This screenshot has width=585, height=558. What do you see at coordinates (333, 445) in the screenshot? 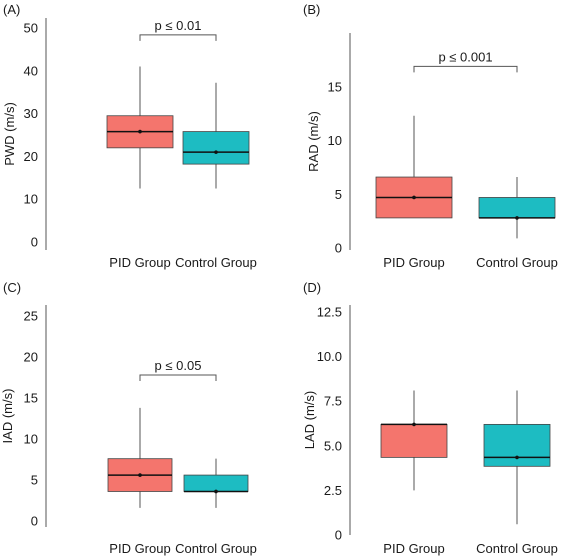
I see `y-tick-label: 5.0` at bounding box center [333, 445].